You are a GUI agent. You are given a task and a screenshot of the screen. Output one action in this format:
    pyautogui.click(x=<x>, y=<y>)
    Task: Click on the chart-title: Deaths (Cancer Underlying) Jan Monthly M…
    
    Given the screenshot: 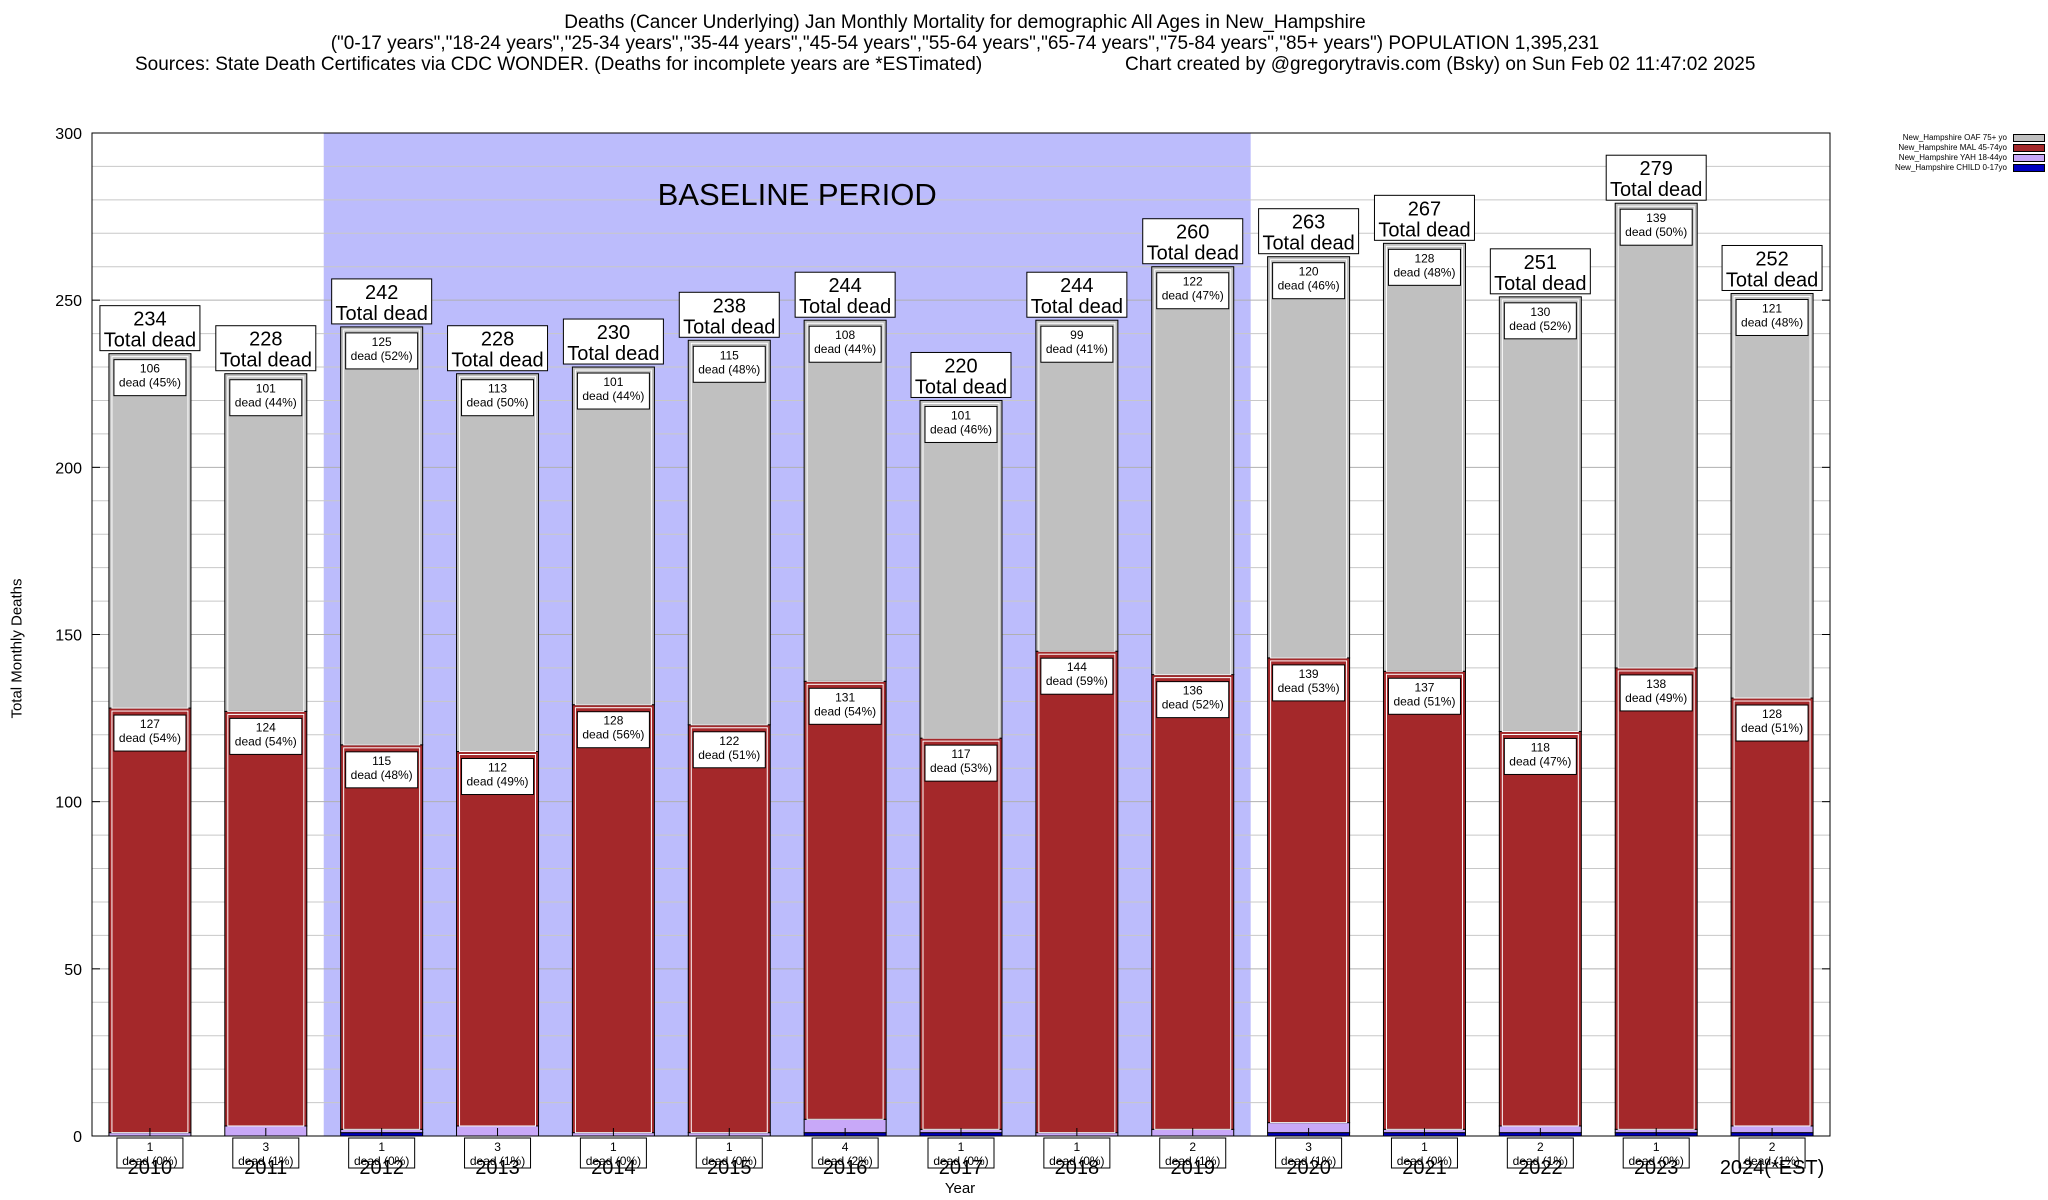 What is the action you would take?
    pyautogui.click(x=965, y=22)
    